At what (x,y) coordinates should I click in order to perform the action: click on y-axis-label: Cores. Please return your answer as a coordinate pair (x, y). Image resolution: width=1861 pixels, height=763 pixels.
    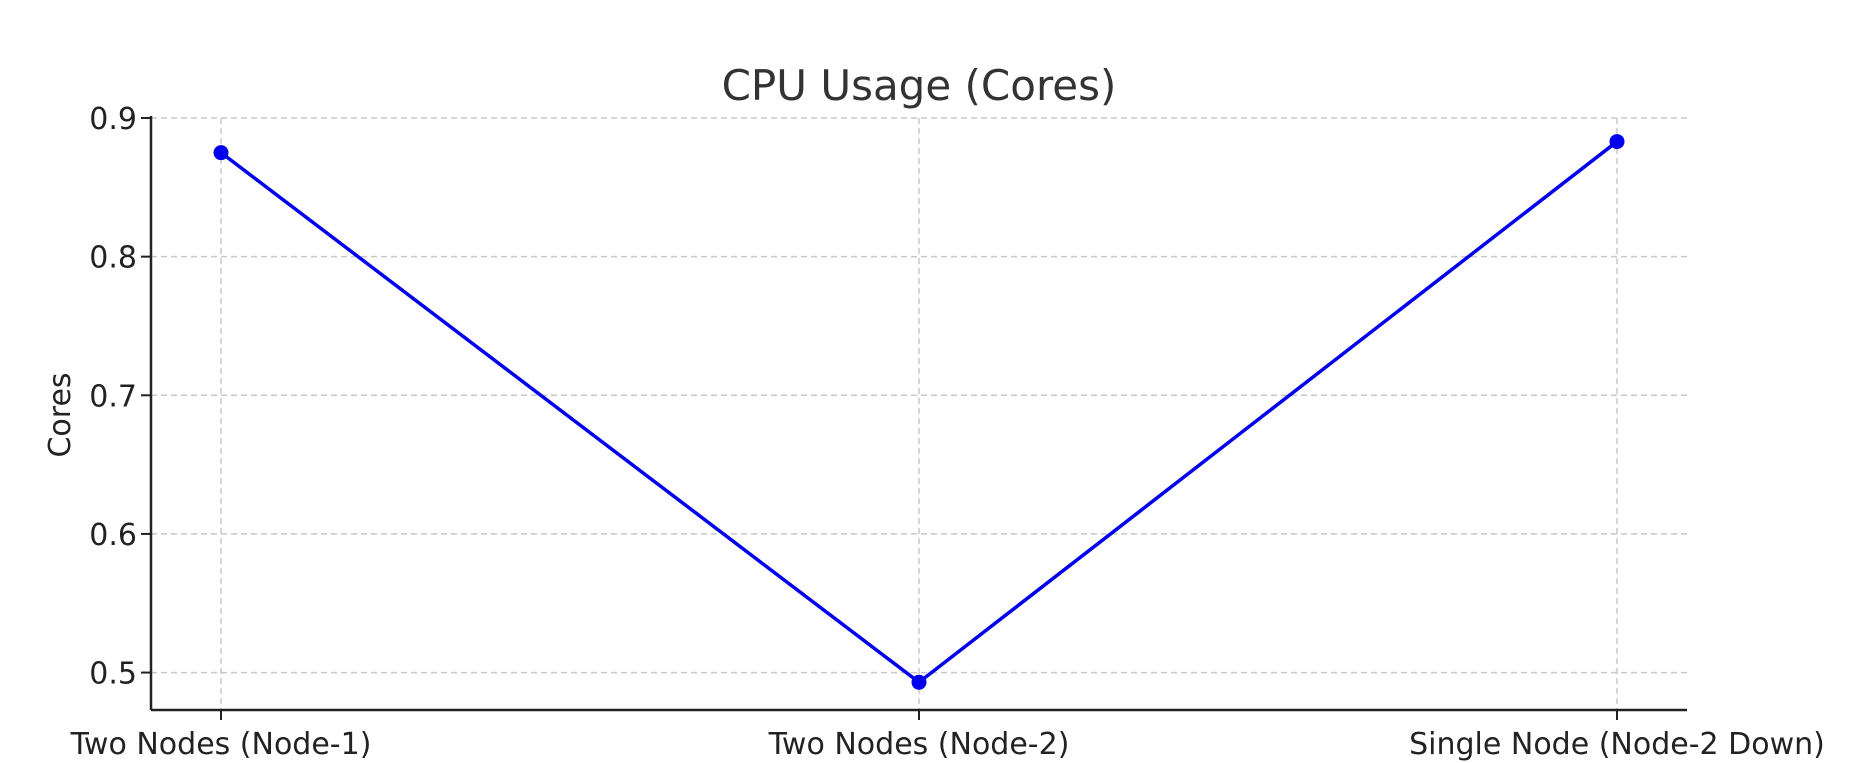
    Looking at the image, I should click on (60, 414).